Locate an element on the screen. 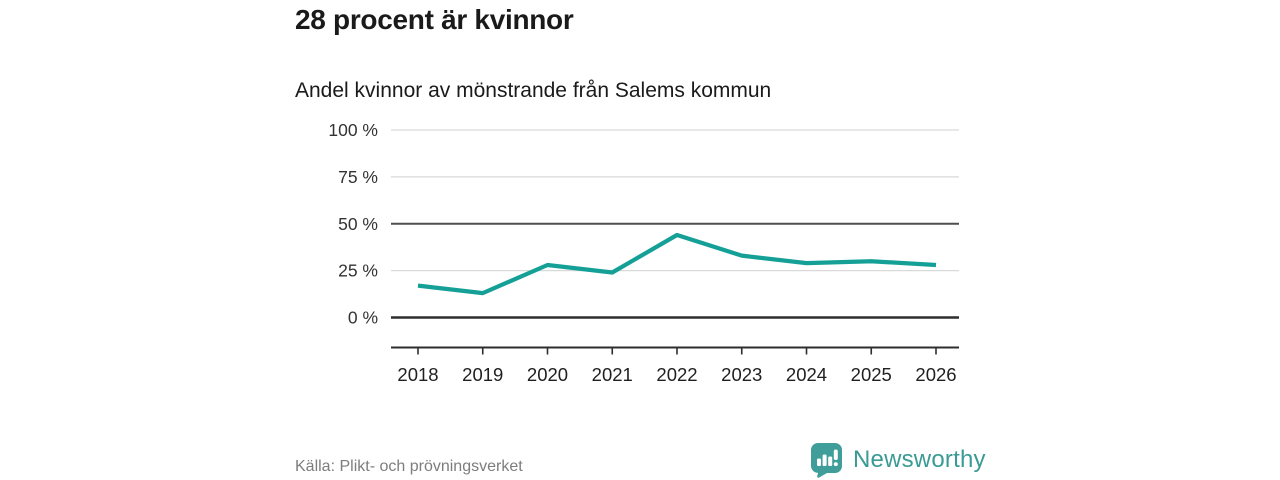 The height and width of the screenshot is (480, 1280). source-text: Källa: Plikt- och prövningsverket is located at coordinates (409, 466).